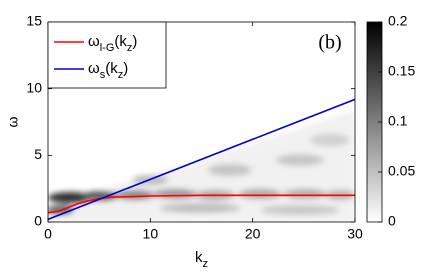 The height and width of the screenshot is (272, 436). What do you see at coordinates (48, 234) in the screenshot?
I see `x-tick-label: 0` at bounding box center [48, 234].